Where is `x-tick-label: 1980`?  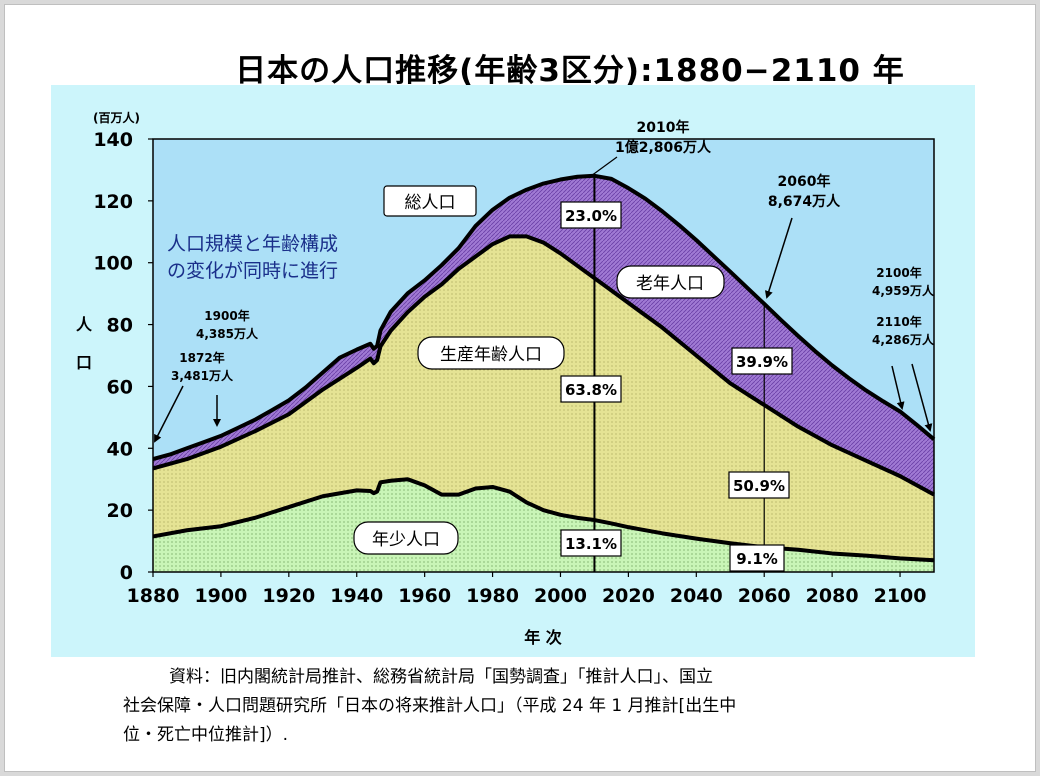
x-tick-label: 1980 is located at coordinates (492, 596).